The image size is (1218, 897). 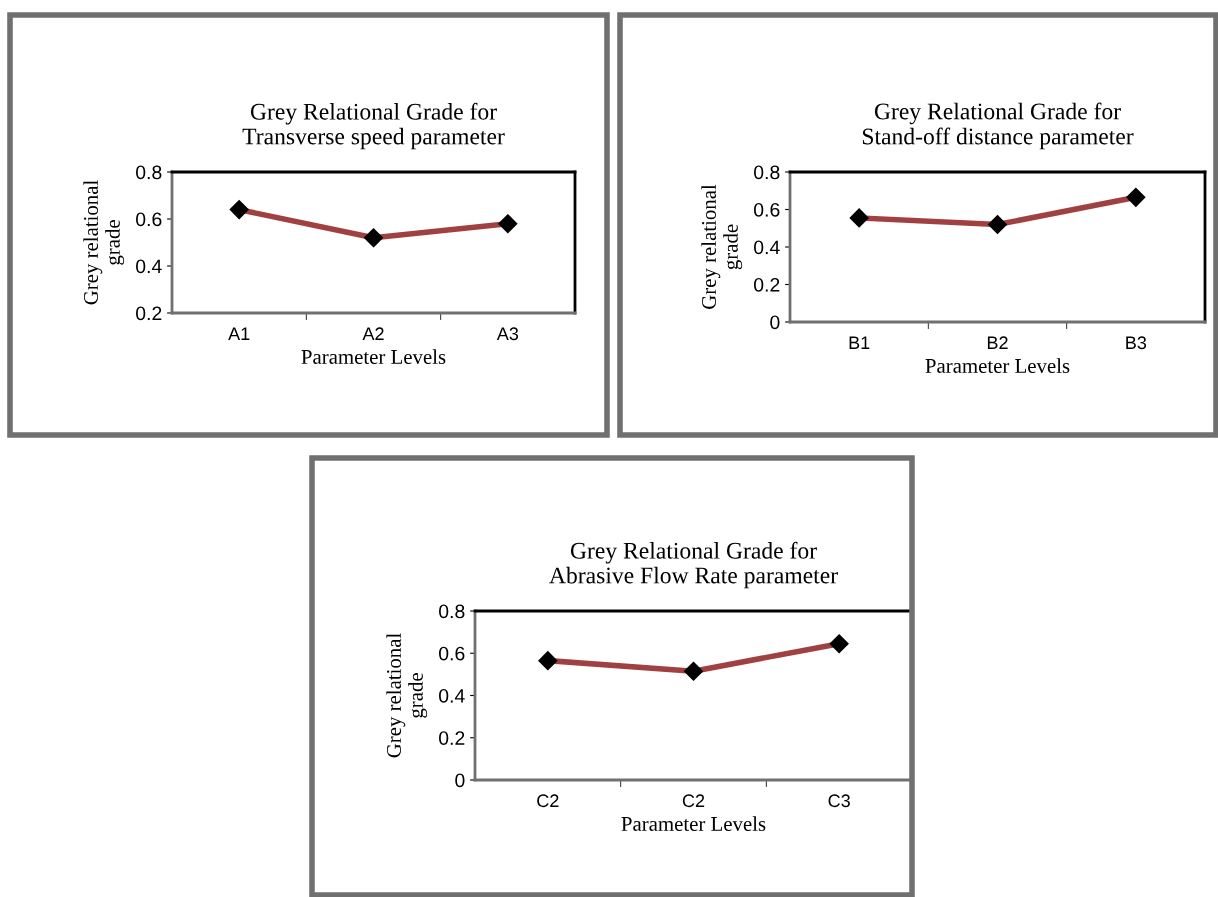 What do you see at coordinates (373, 126) in the screenshot?
I see `chart-title: Grey Relational Grade for Transverse speed parameter` at bounding box center [373, 126].